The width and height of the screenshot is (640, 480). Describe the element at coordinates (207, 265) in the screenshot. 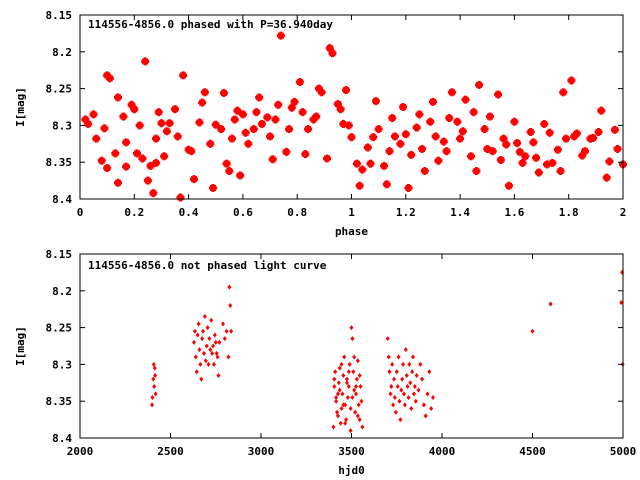

I see `unphased-plot-title: 114556-4856.0 not phased light curve` at that location.